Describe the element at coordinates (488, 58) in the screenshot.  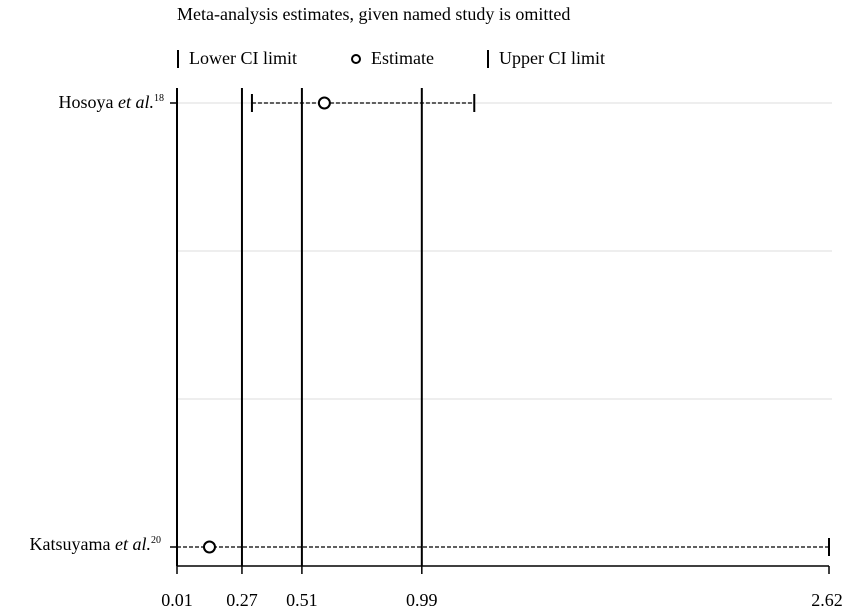
I see `upper-limit-icon` at that location.